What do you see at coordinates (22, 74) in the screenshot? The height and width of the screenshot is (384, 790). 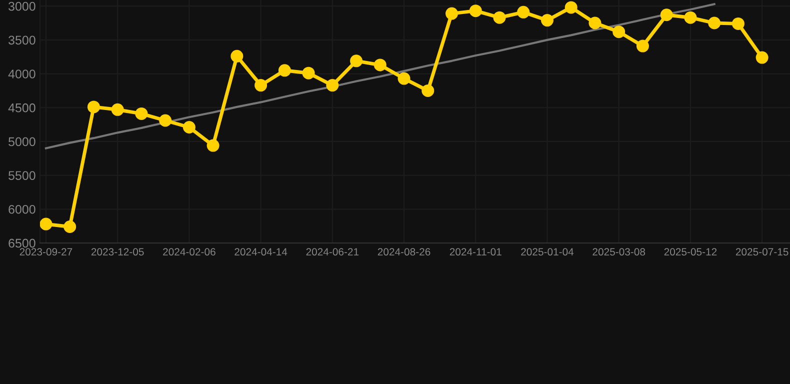 I see `y-tick-label: 4000` at bounding box center [22, 74].